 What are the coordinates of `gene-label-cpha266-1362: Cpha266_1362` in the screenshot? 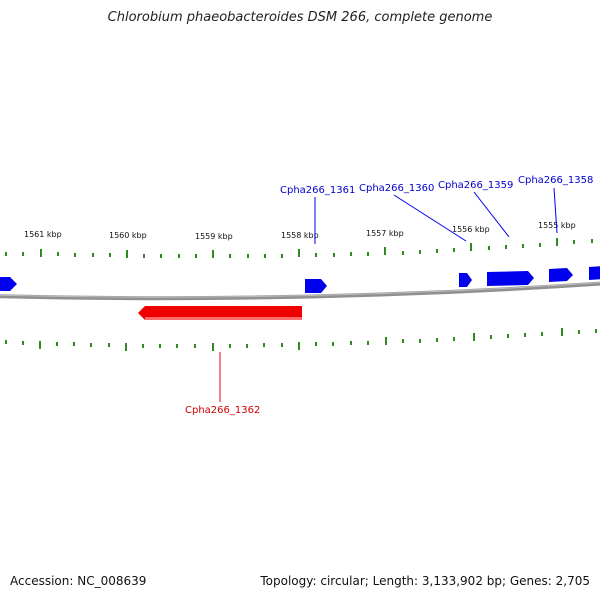 It's located at (222, 410).